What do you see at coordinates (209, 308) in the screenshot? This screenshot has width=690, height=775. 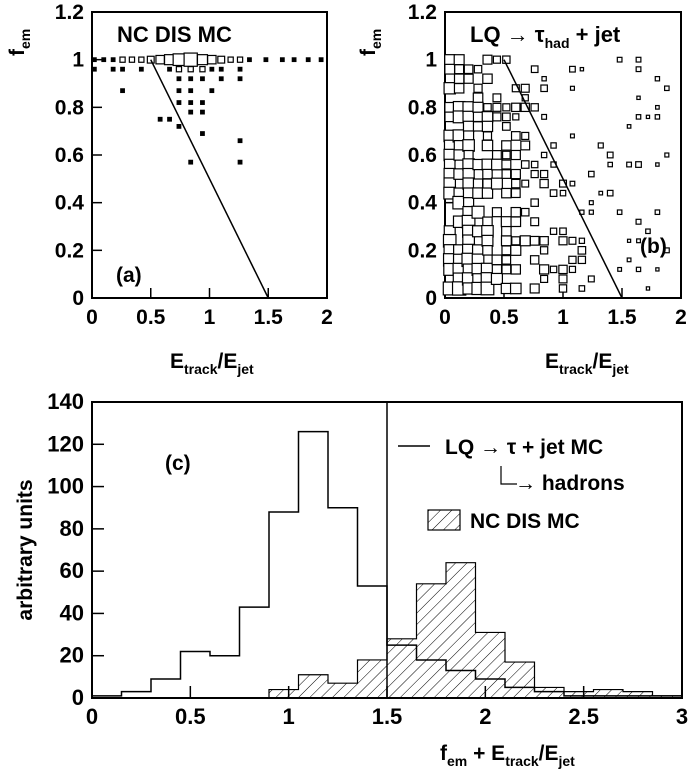 I see `panel-a-x-axis: 0 0.5 1 1.5 2` at bounding box center [209, 308].